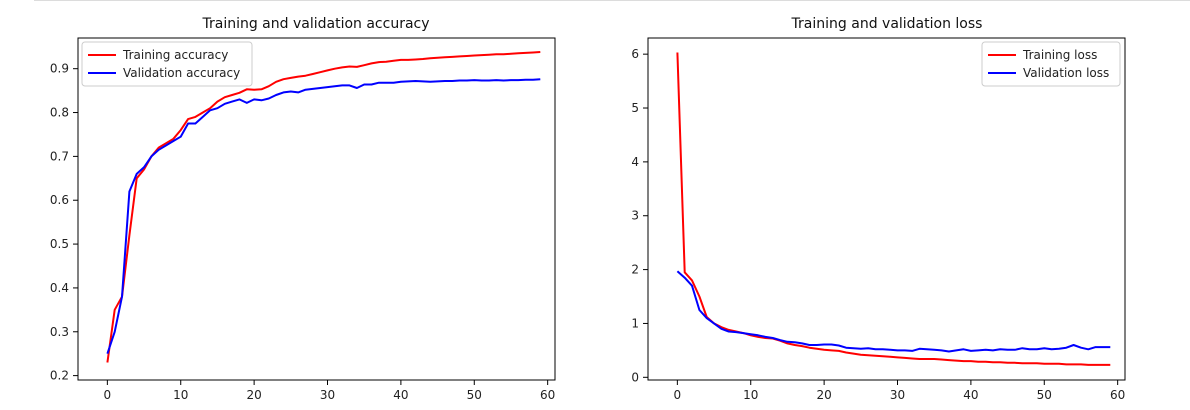 The width and height of the screenshot is (1190, 410). I want to click on loss-x-tick-label: 40, so click(970, 395).